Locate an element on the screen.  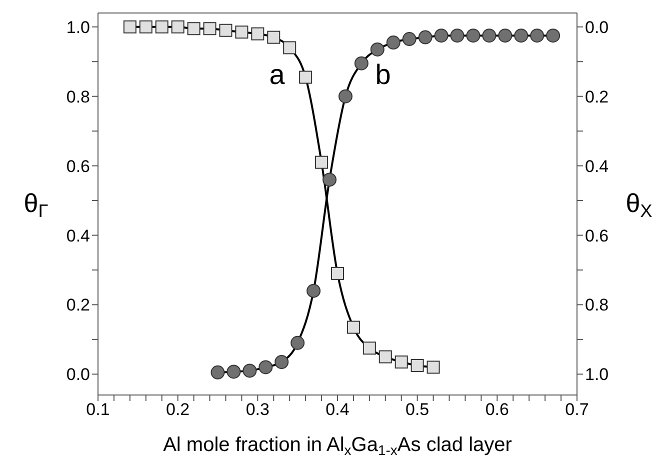
y-axis-title: θ$_{Γ}$ is located at coordinates (36, 205).